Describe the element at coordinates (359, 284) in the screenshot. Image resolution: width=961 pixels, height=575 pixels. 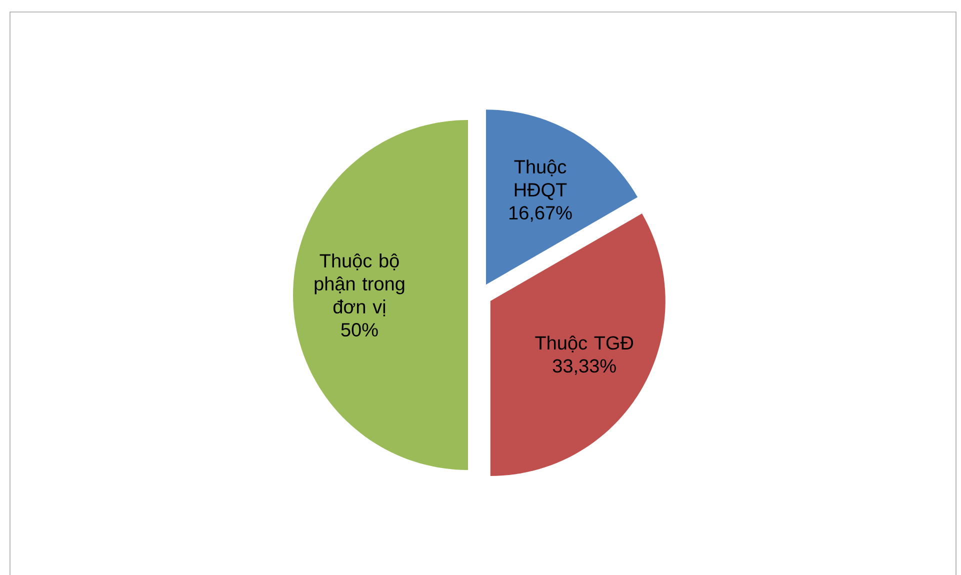
I see `slice-label: Thuộc bộ phận trong đơn vị` at that location.